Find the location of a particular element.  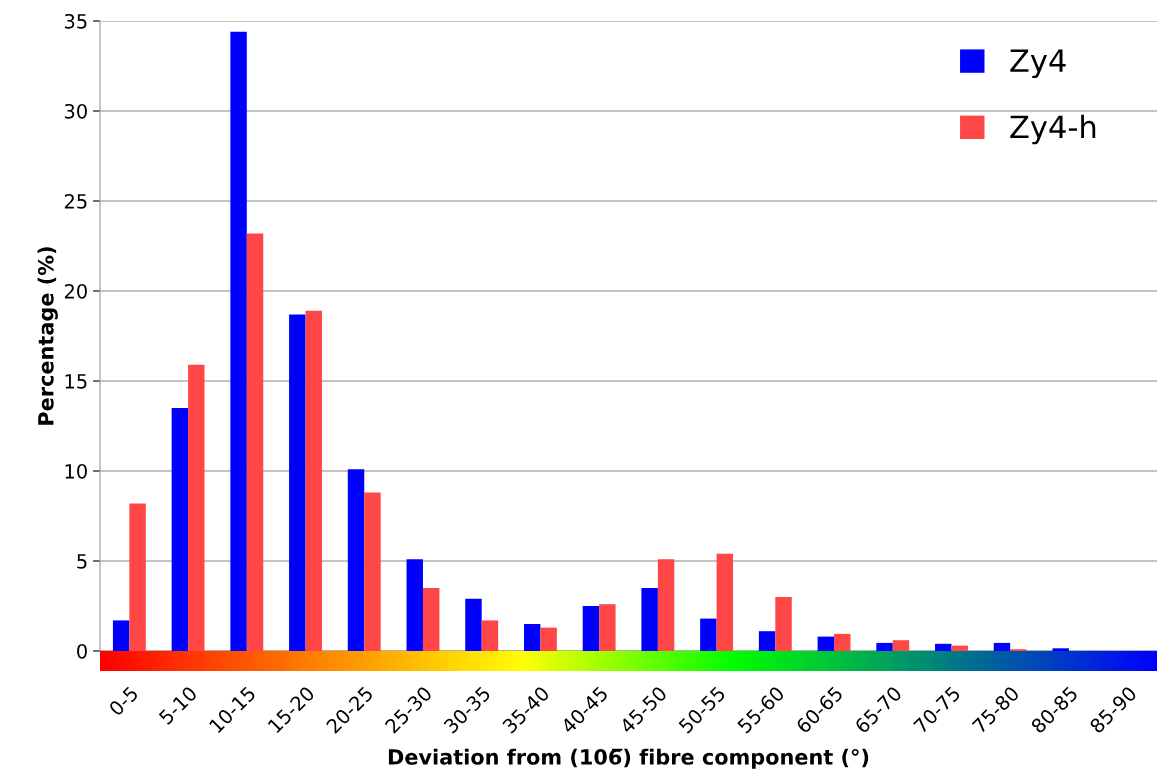

legend-label: Zy4 is located at coordinates (1038, 64).